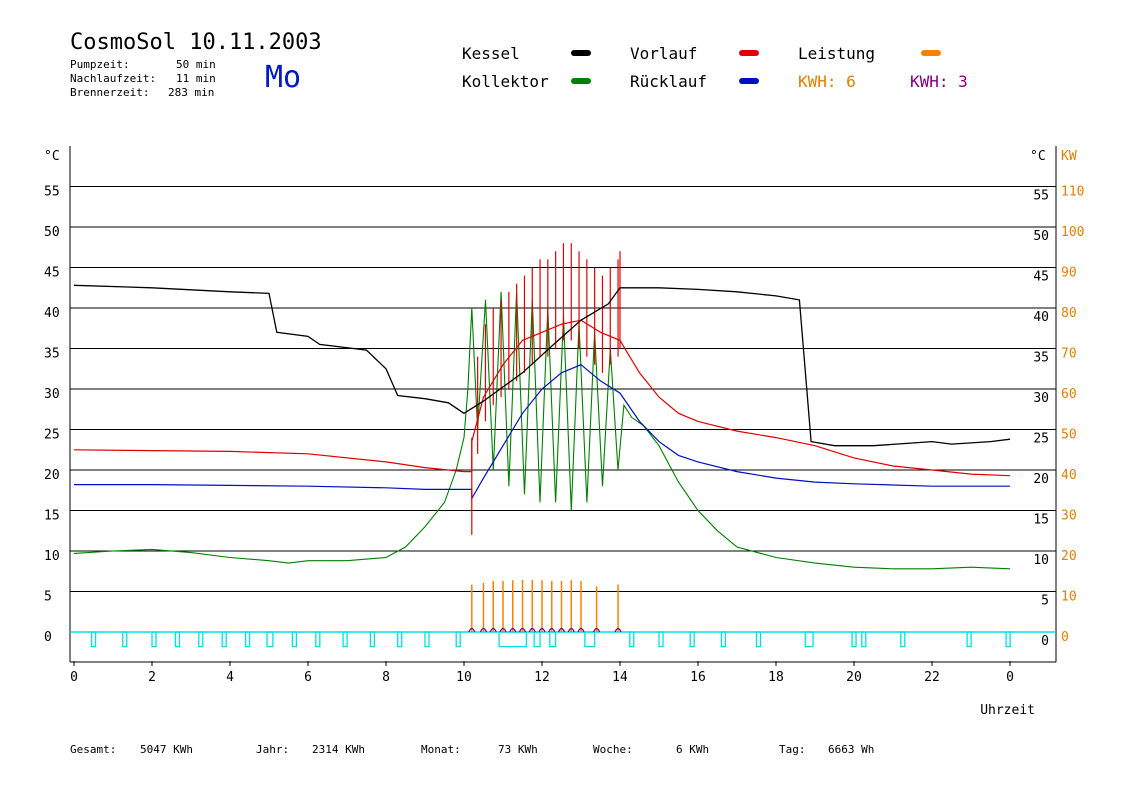 The width and height of the screenshot is (1148, 812). Describe the element at coordinates (100, 64) in the screenshot. I see `stat-pumpzeit-label: Pumpzeit:` at that location.